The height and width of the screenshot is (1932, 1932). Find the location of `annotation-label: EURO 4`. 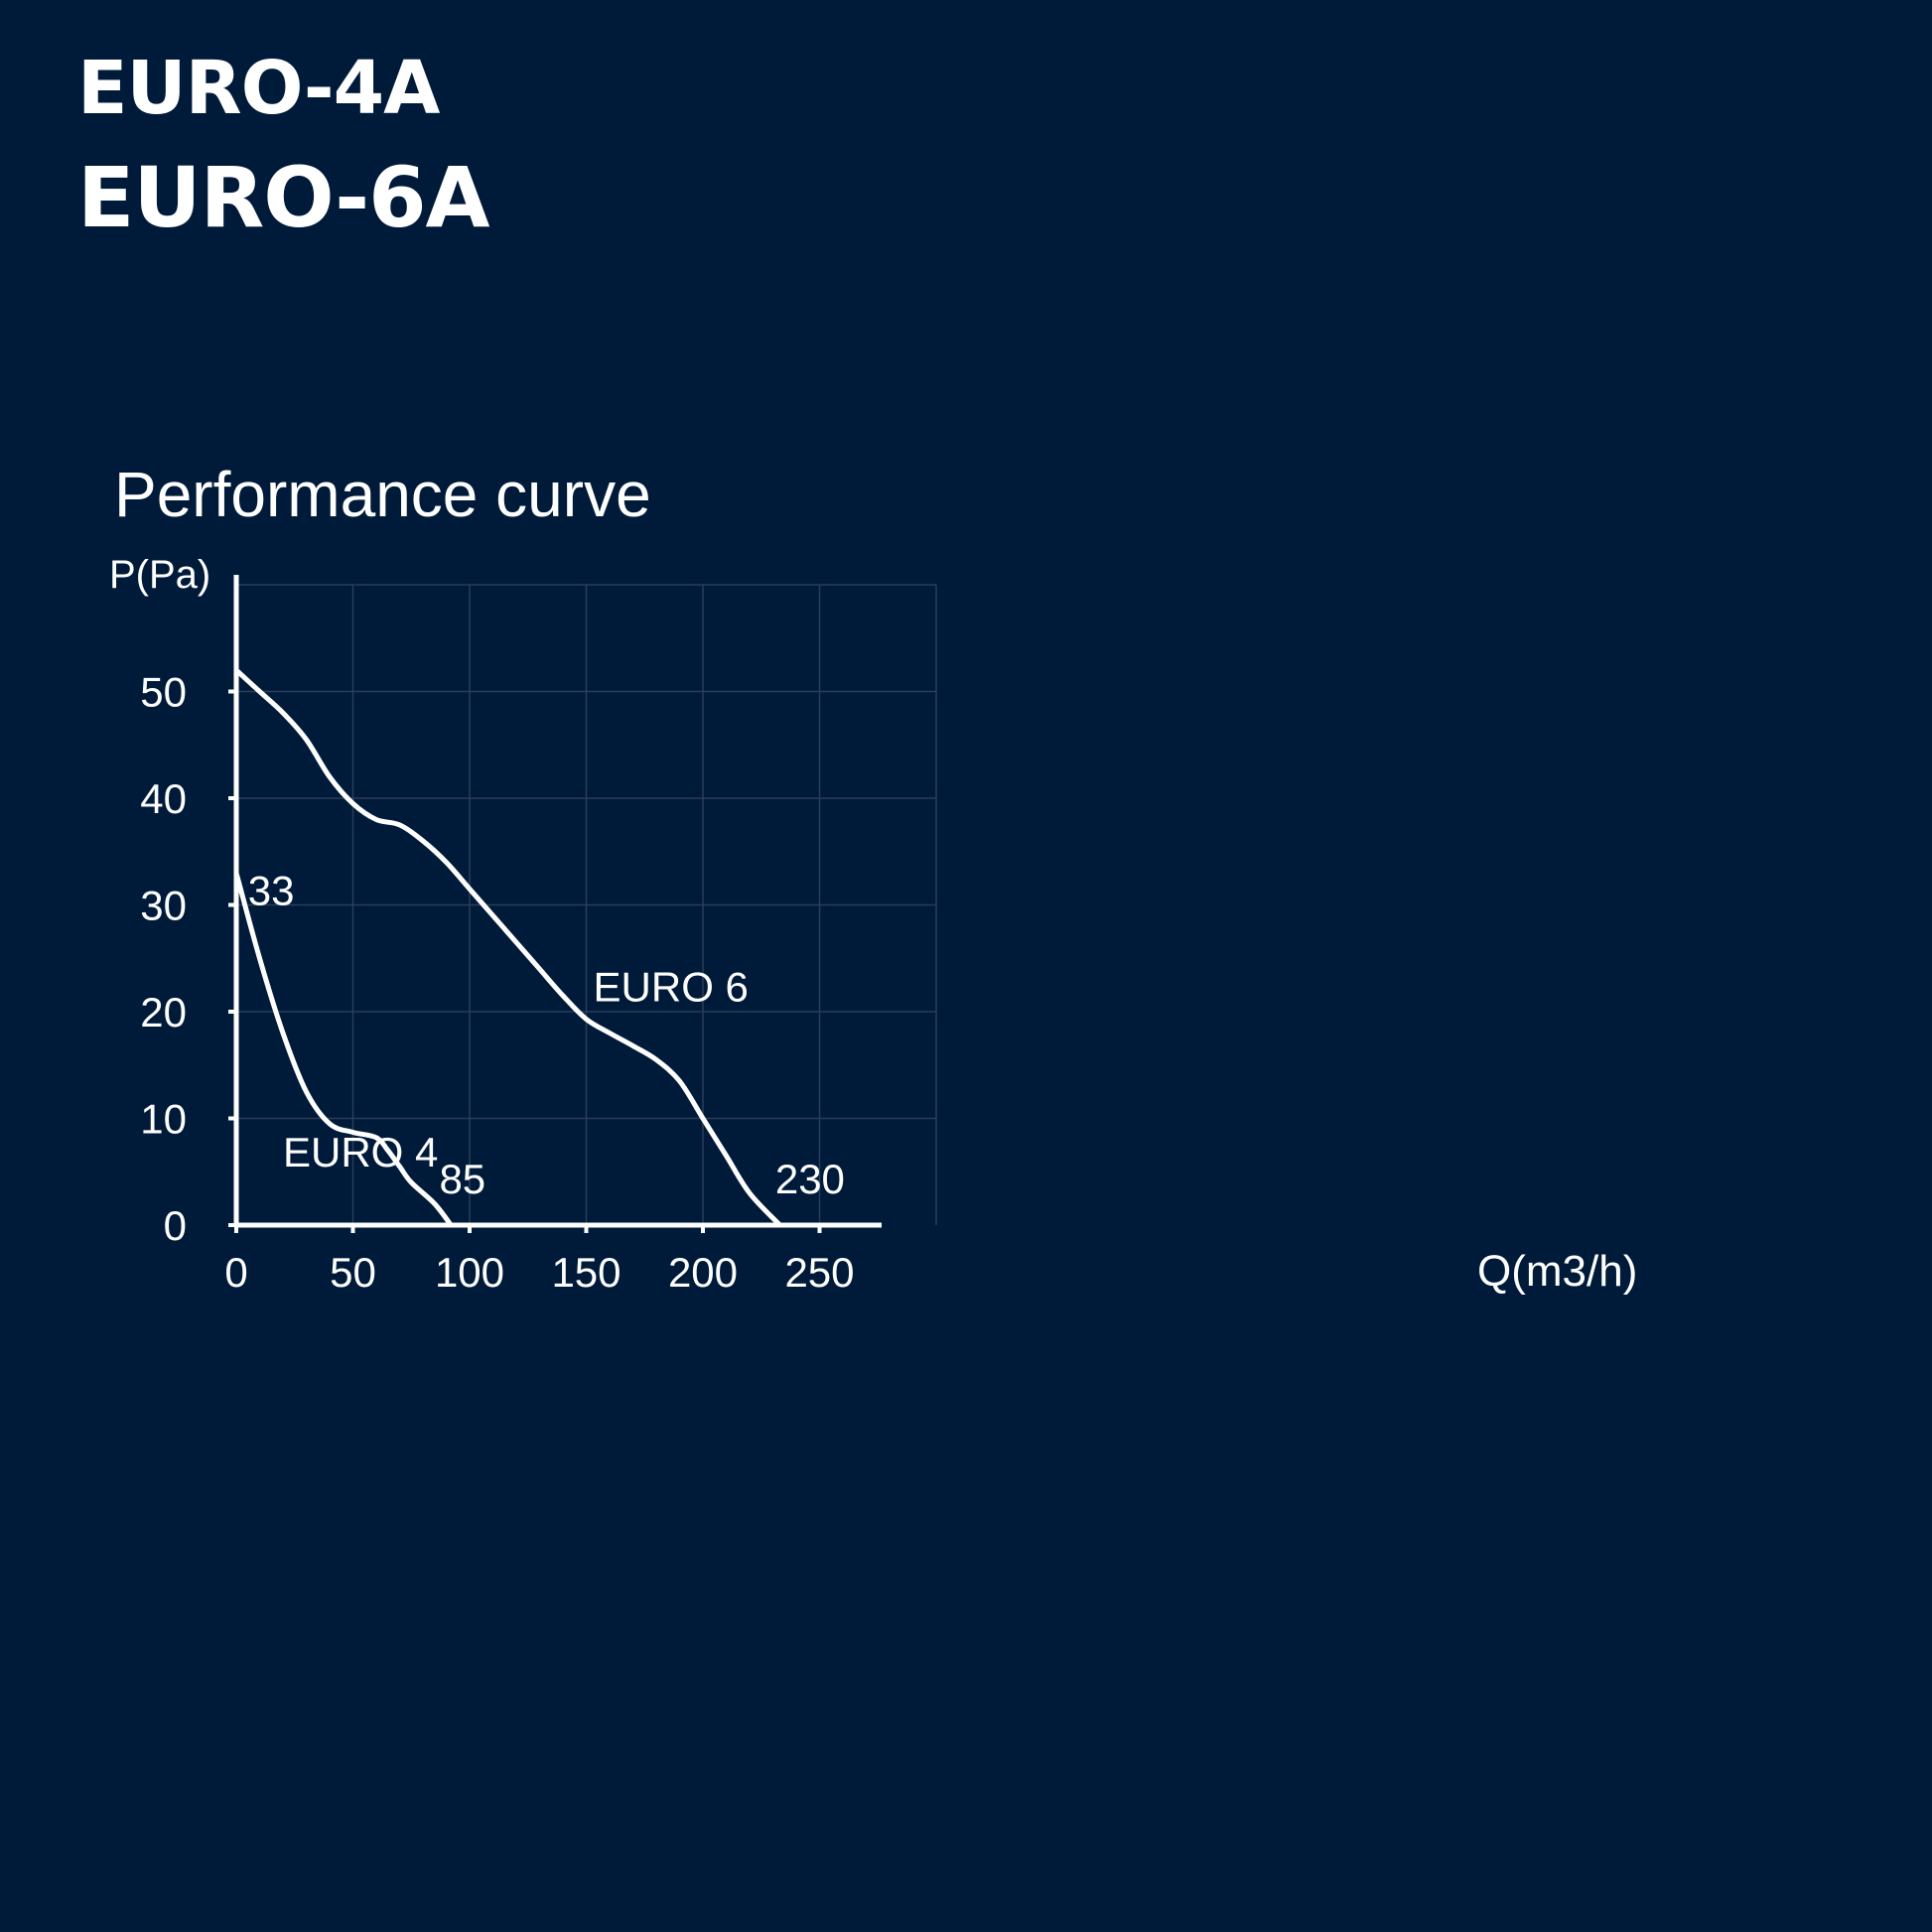

annotation-label: EURO 4 is located at coordinates (361, 1152).